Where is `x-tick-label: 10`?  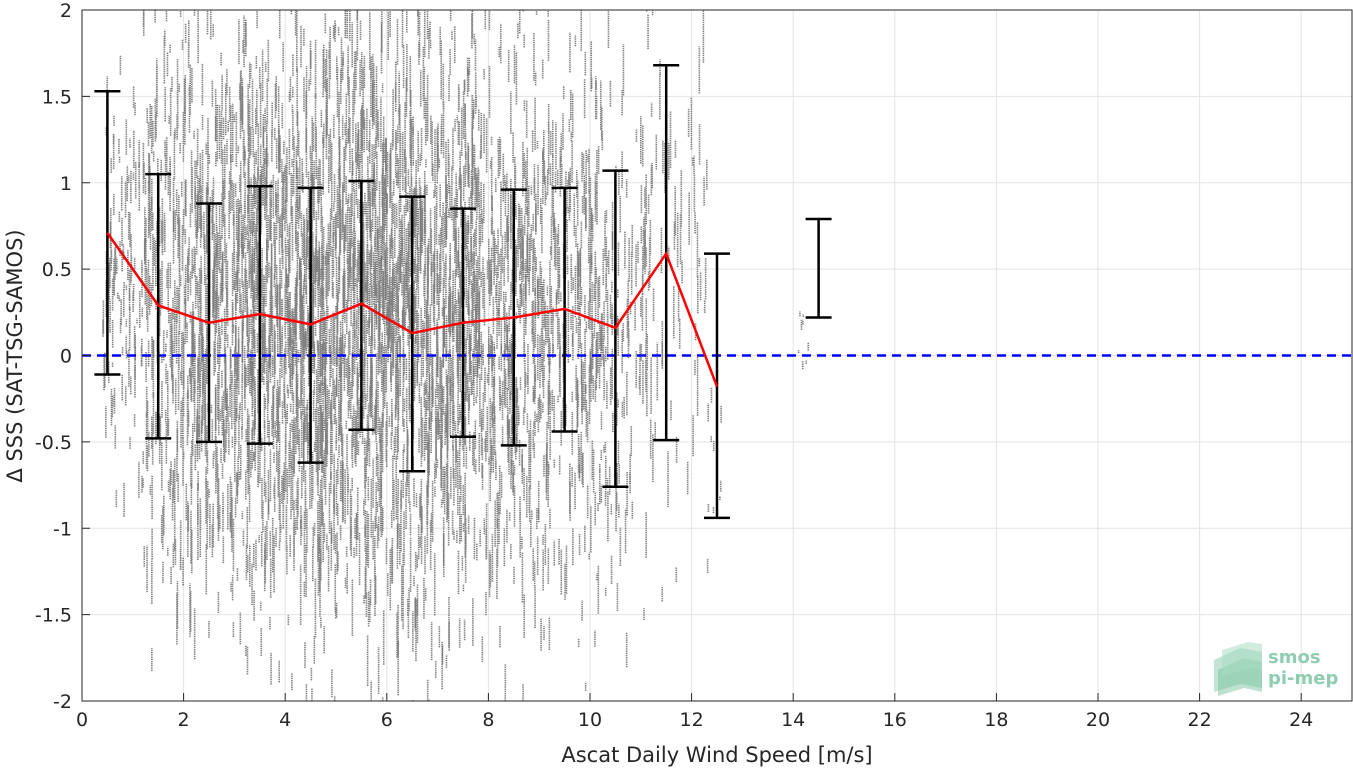
x-tick-label: 10 is located at coordinates (590, 720).